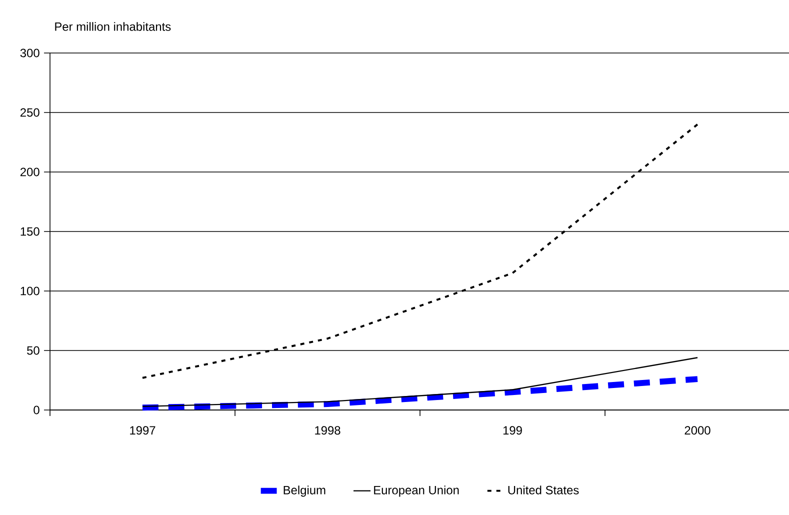 Image resolution: width=789 pixels, height=515 pixels. What do you see at coordinates (30, 231) in the screenshot?
I see `y-tick-label: 150` at bounding box center [30, 231].